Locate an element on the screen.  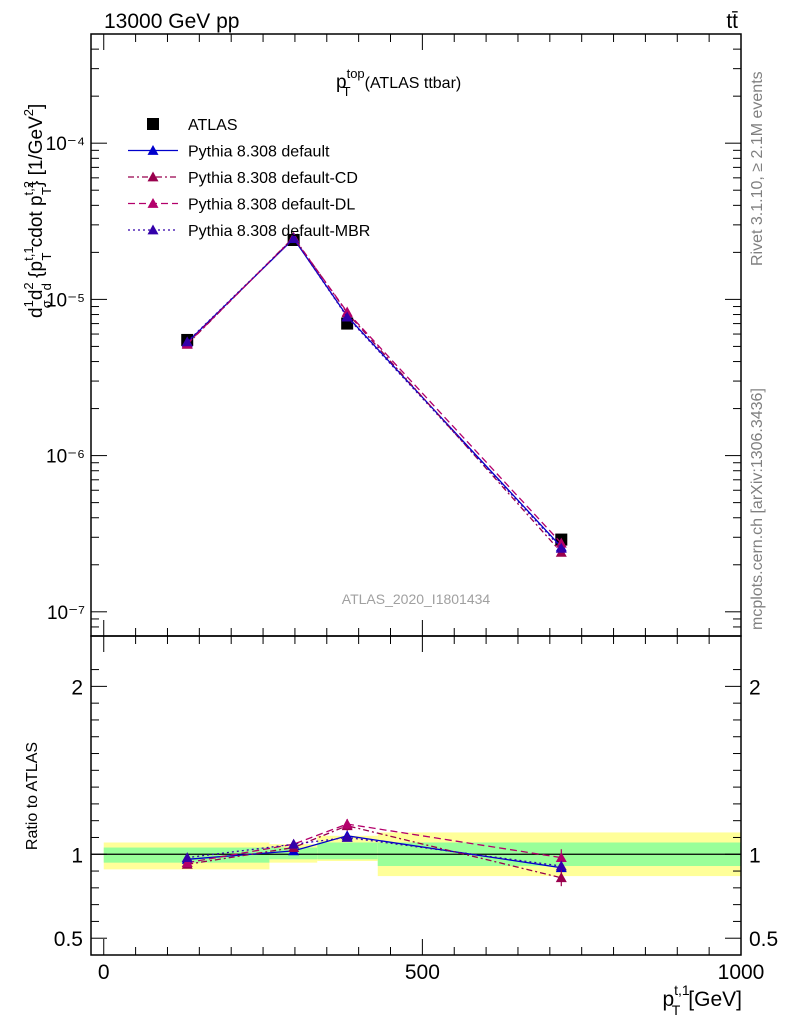
dl-main-line is located at coordinates (374, 390).